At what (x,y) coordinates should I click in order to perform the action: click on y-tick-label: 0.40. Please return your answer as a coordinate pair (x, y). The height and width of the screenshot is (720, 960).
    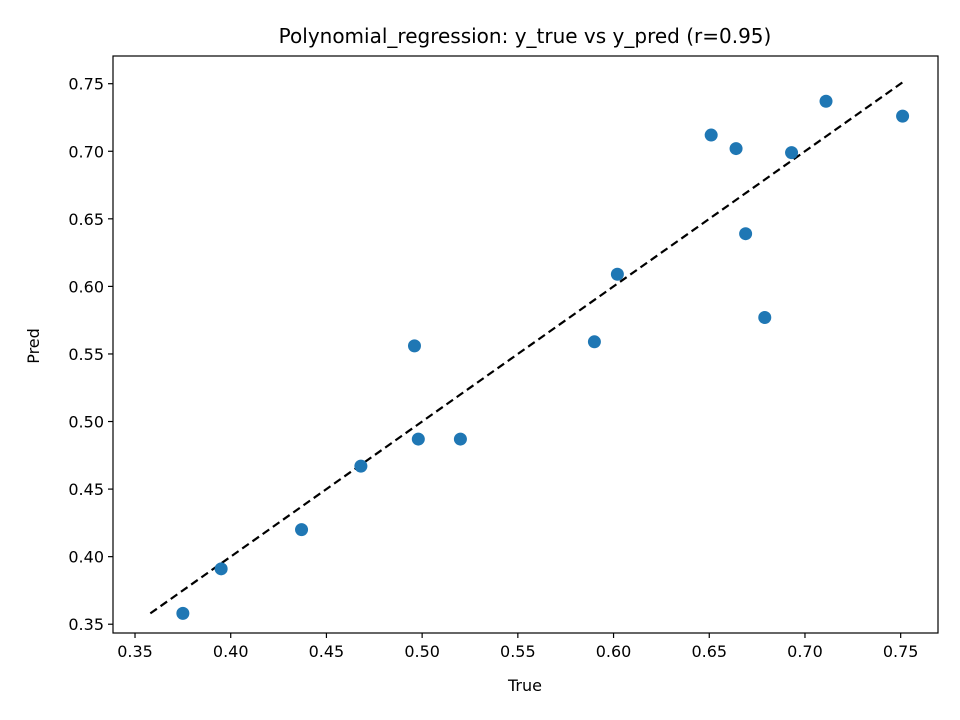
    Looking at the image, I should click on (86, 557).